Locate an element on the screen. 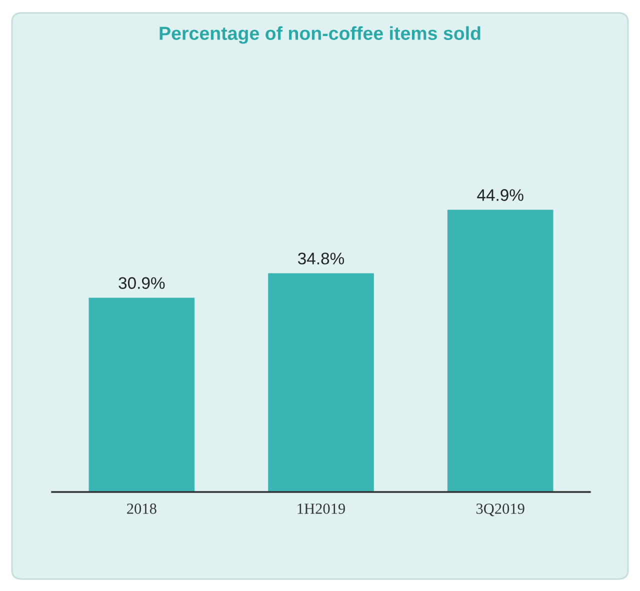 This screenshot has width=640, height=591. x-tick-label: 2018 is located at coordinates (141, 509).